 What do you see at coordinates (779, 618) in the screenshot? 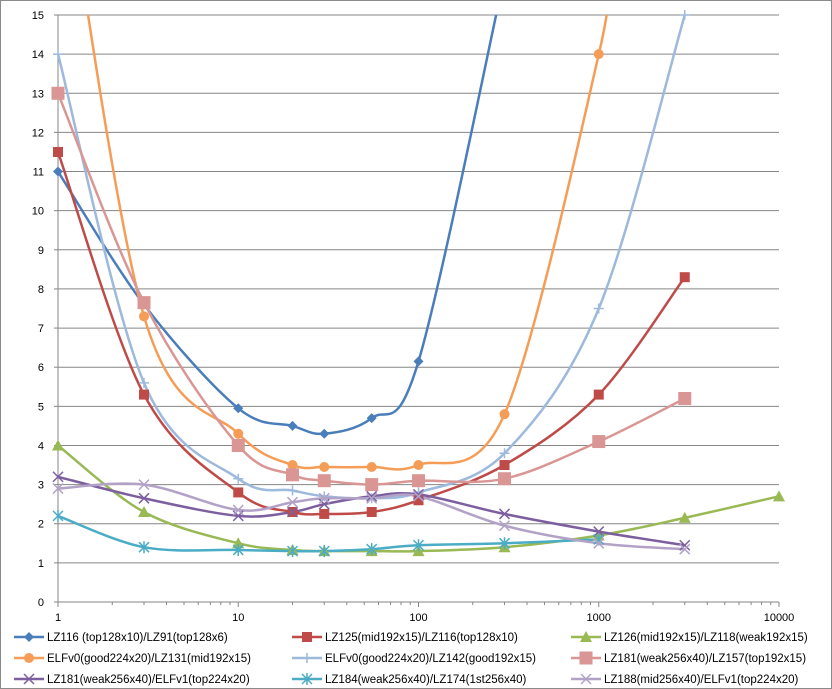
I see `x-tick-label: 10000` at bounding box center [779, 618].